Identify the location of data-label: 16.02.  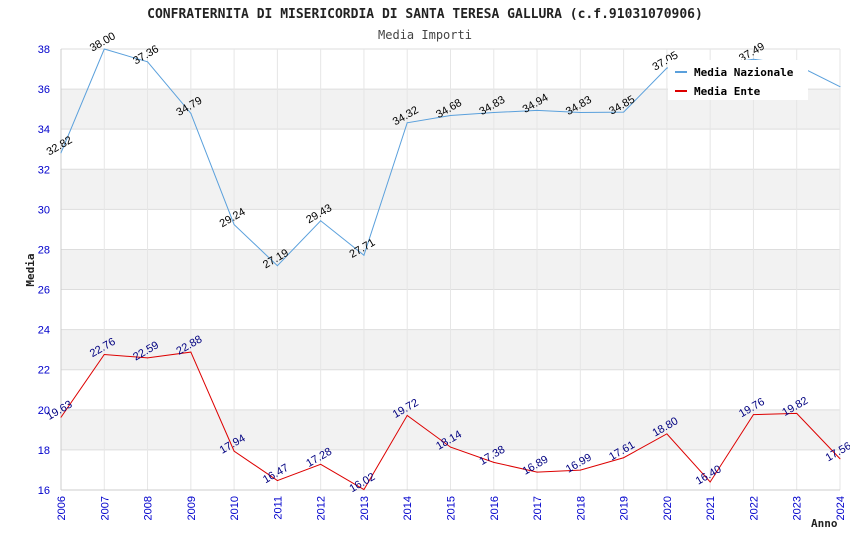
(363, 483).